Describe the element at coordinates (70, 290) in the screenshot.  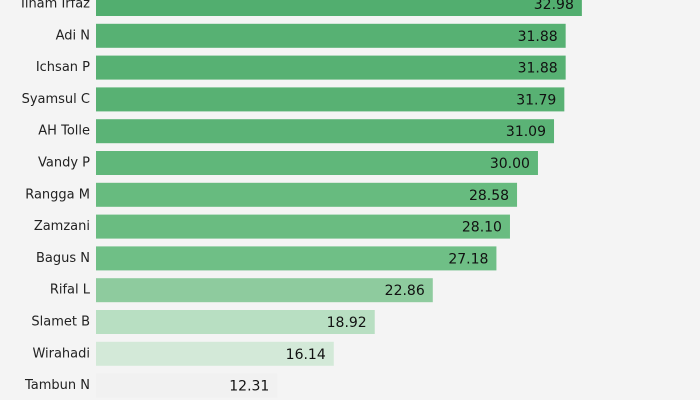
I see `category-label: Rifal L` at that location.